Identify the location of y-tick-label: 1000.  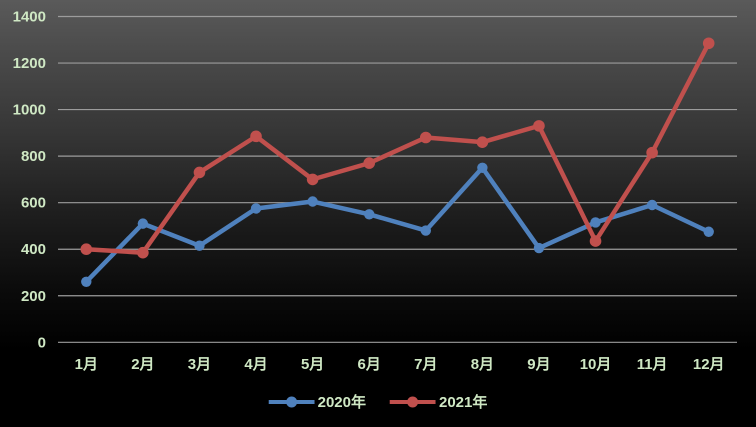
(29, 110).